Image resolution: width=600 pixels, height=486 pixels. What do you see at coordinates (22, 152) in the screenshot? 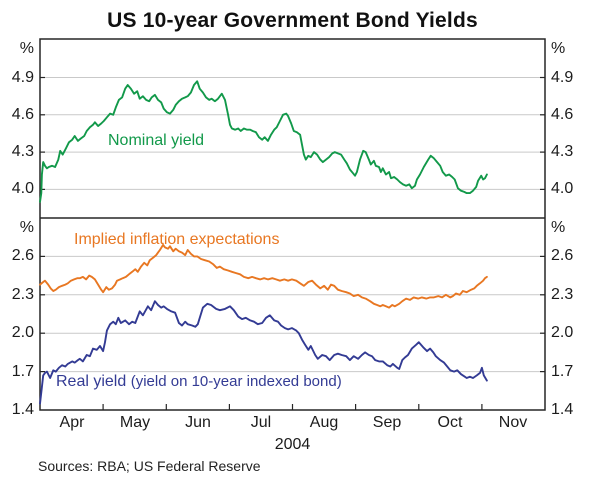
I see `y-axis-label-left: 4.3` at bounding box center [22, 152].